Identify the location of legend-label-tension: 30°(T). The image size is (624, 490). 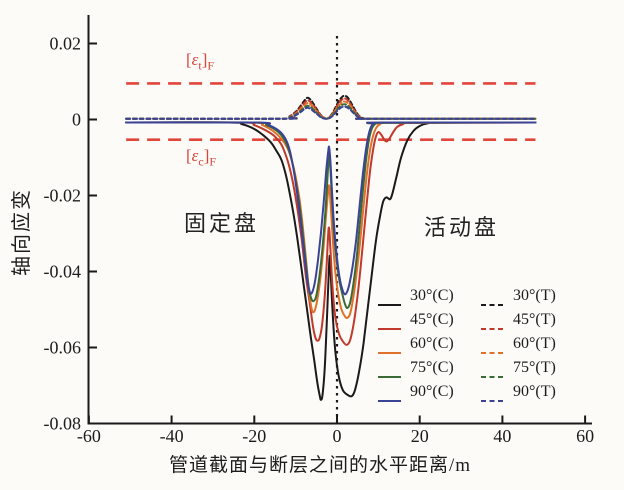
(534, 295).